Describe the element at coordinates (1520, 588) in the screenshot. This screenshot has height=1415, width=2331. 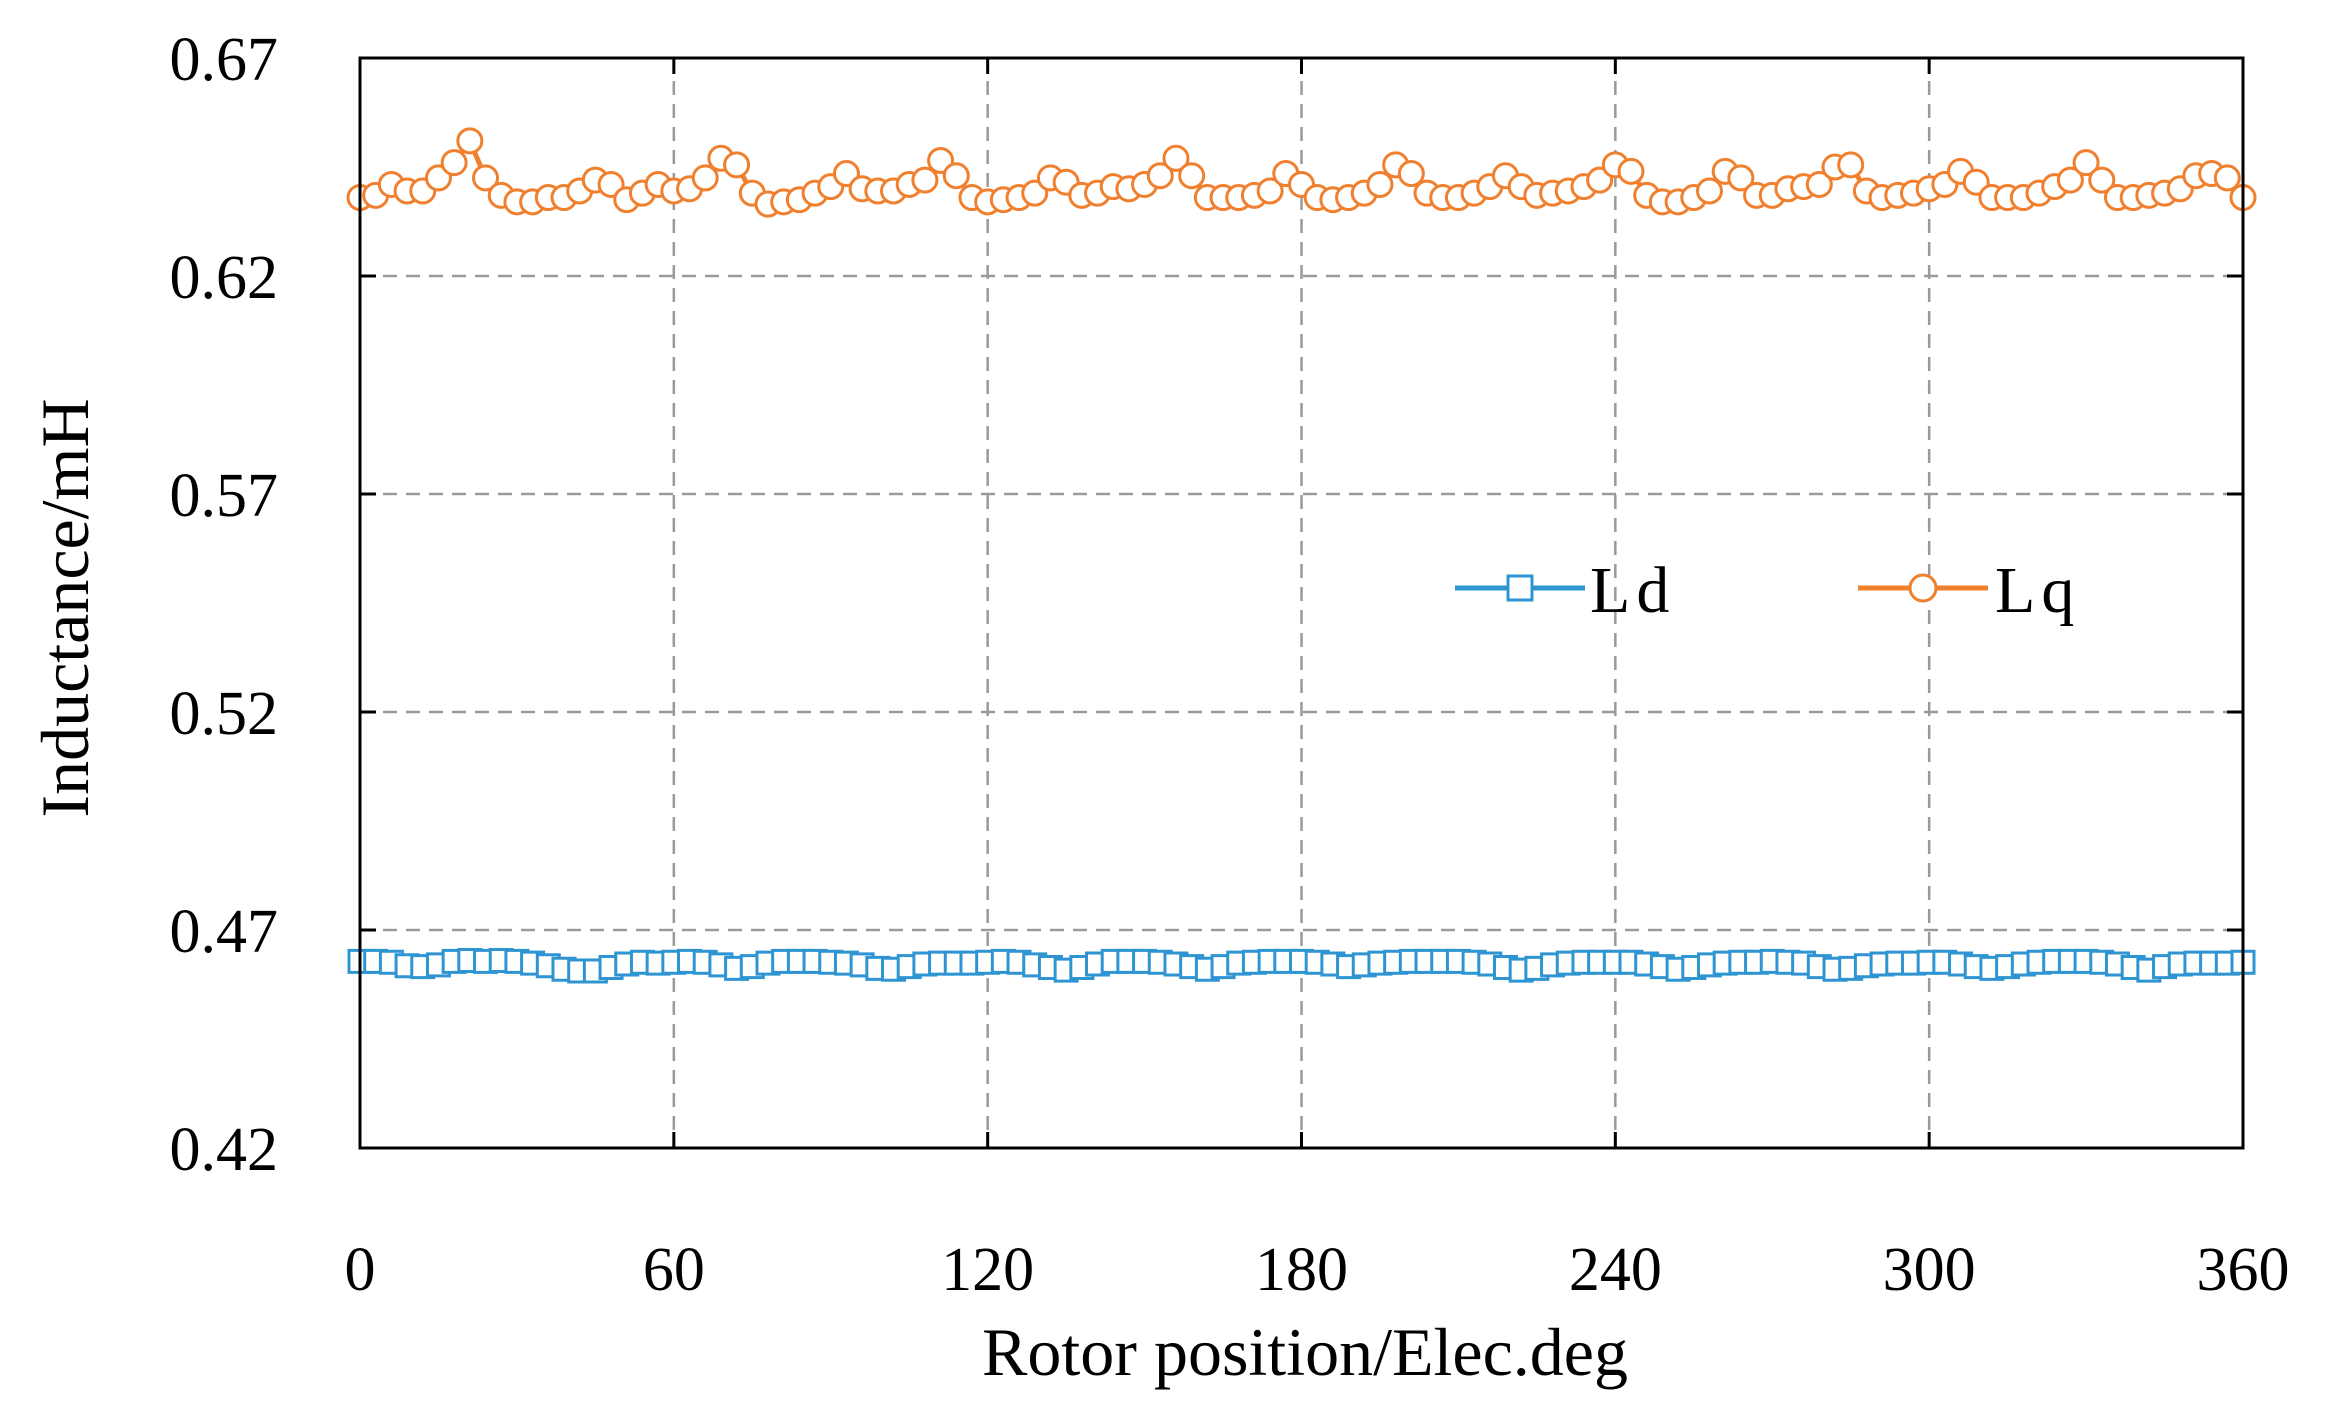
I see `legend-ld-marker` at that location.